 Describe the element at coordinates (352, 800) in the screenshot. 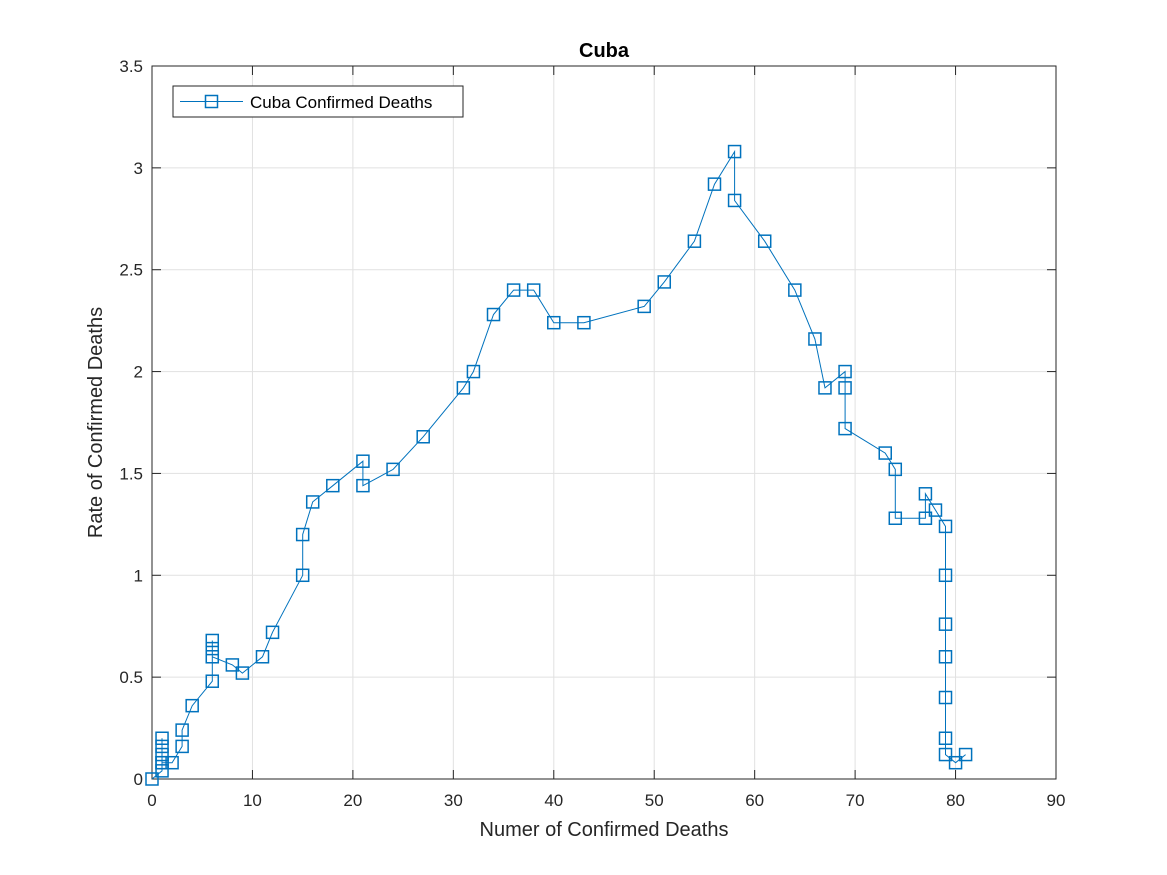

I see `x-tick-label: 20` at that location.